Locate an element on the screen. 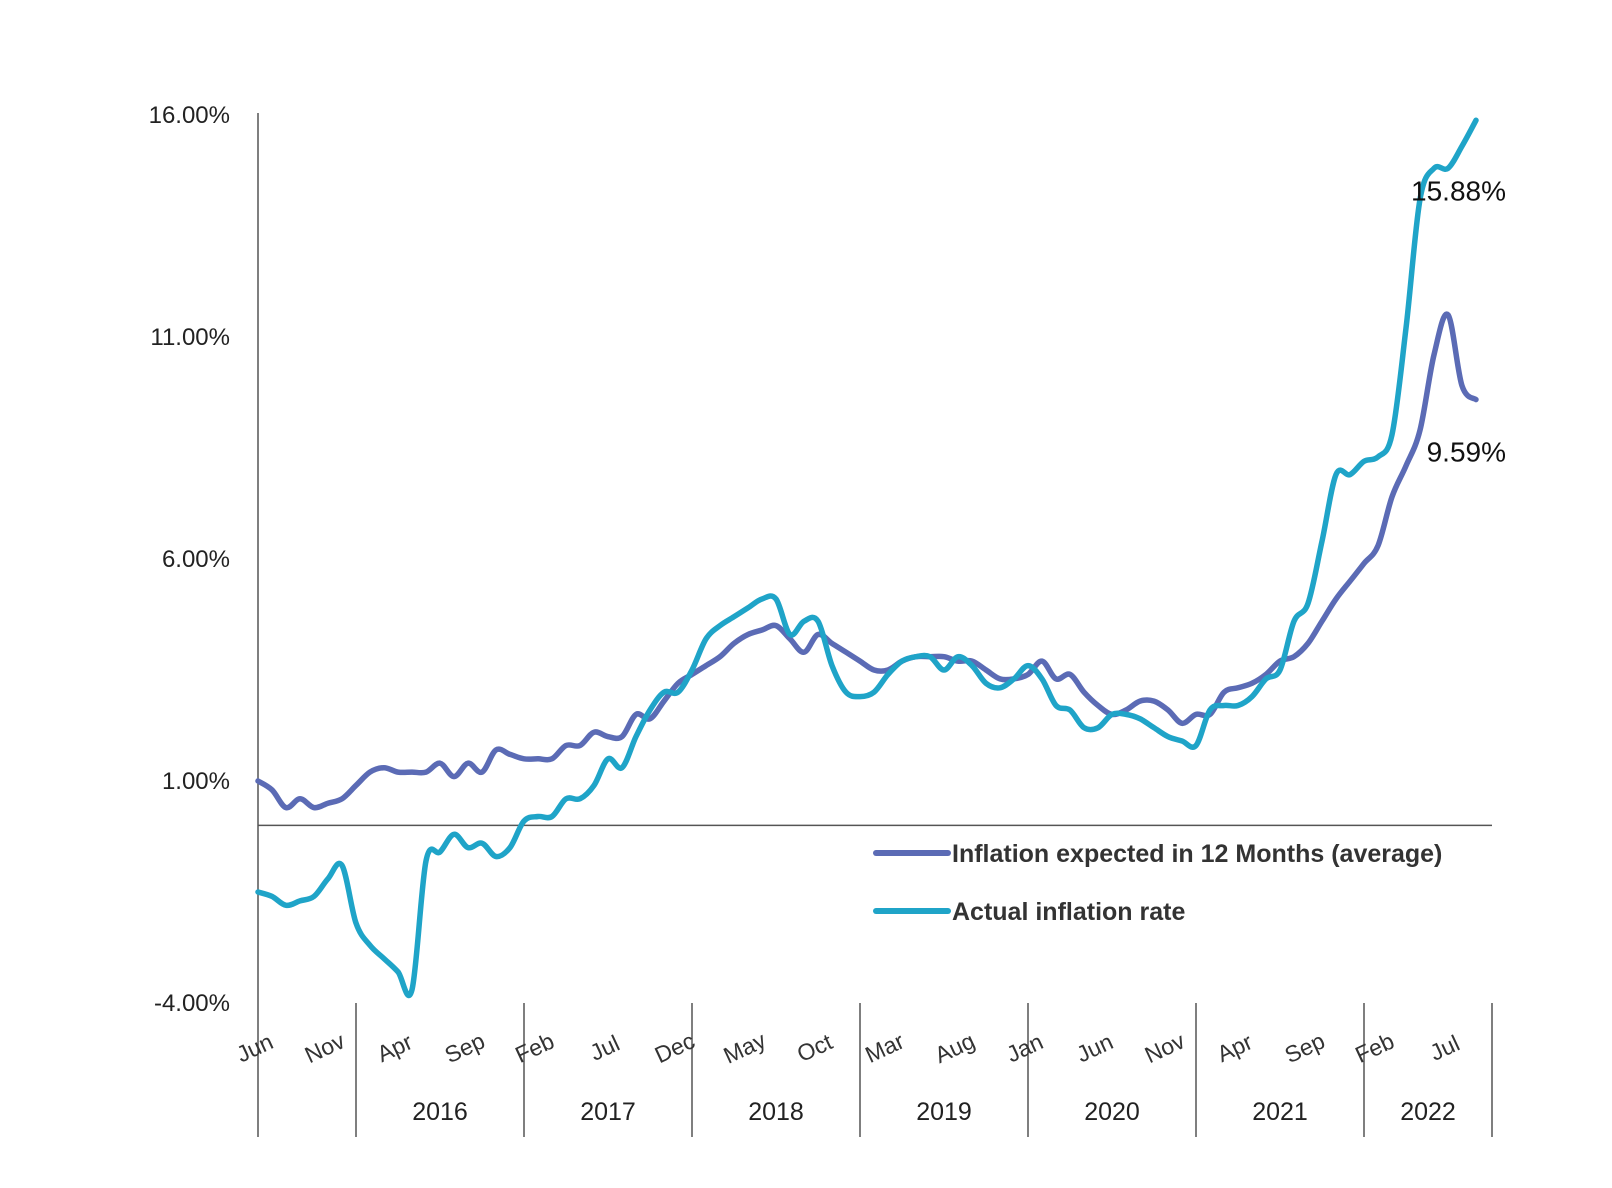 The height and width of the screenshot is (1188, 1612). year-label: 2022 is located at coordinates (1428, 1112).